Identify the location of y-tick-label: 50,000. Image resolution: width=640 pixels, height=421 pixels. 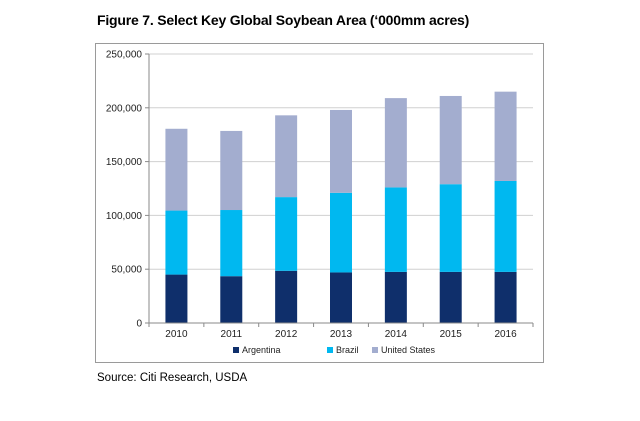
(126, 270).